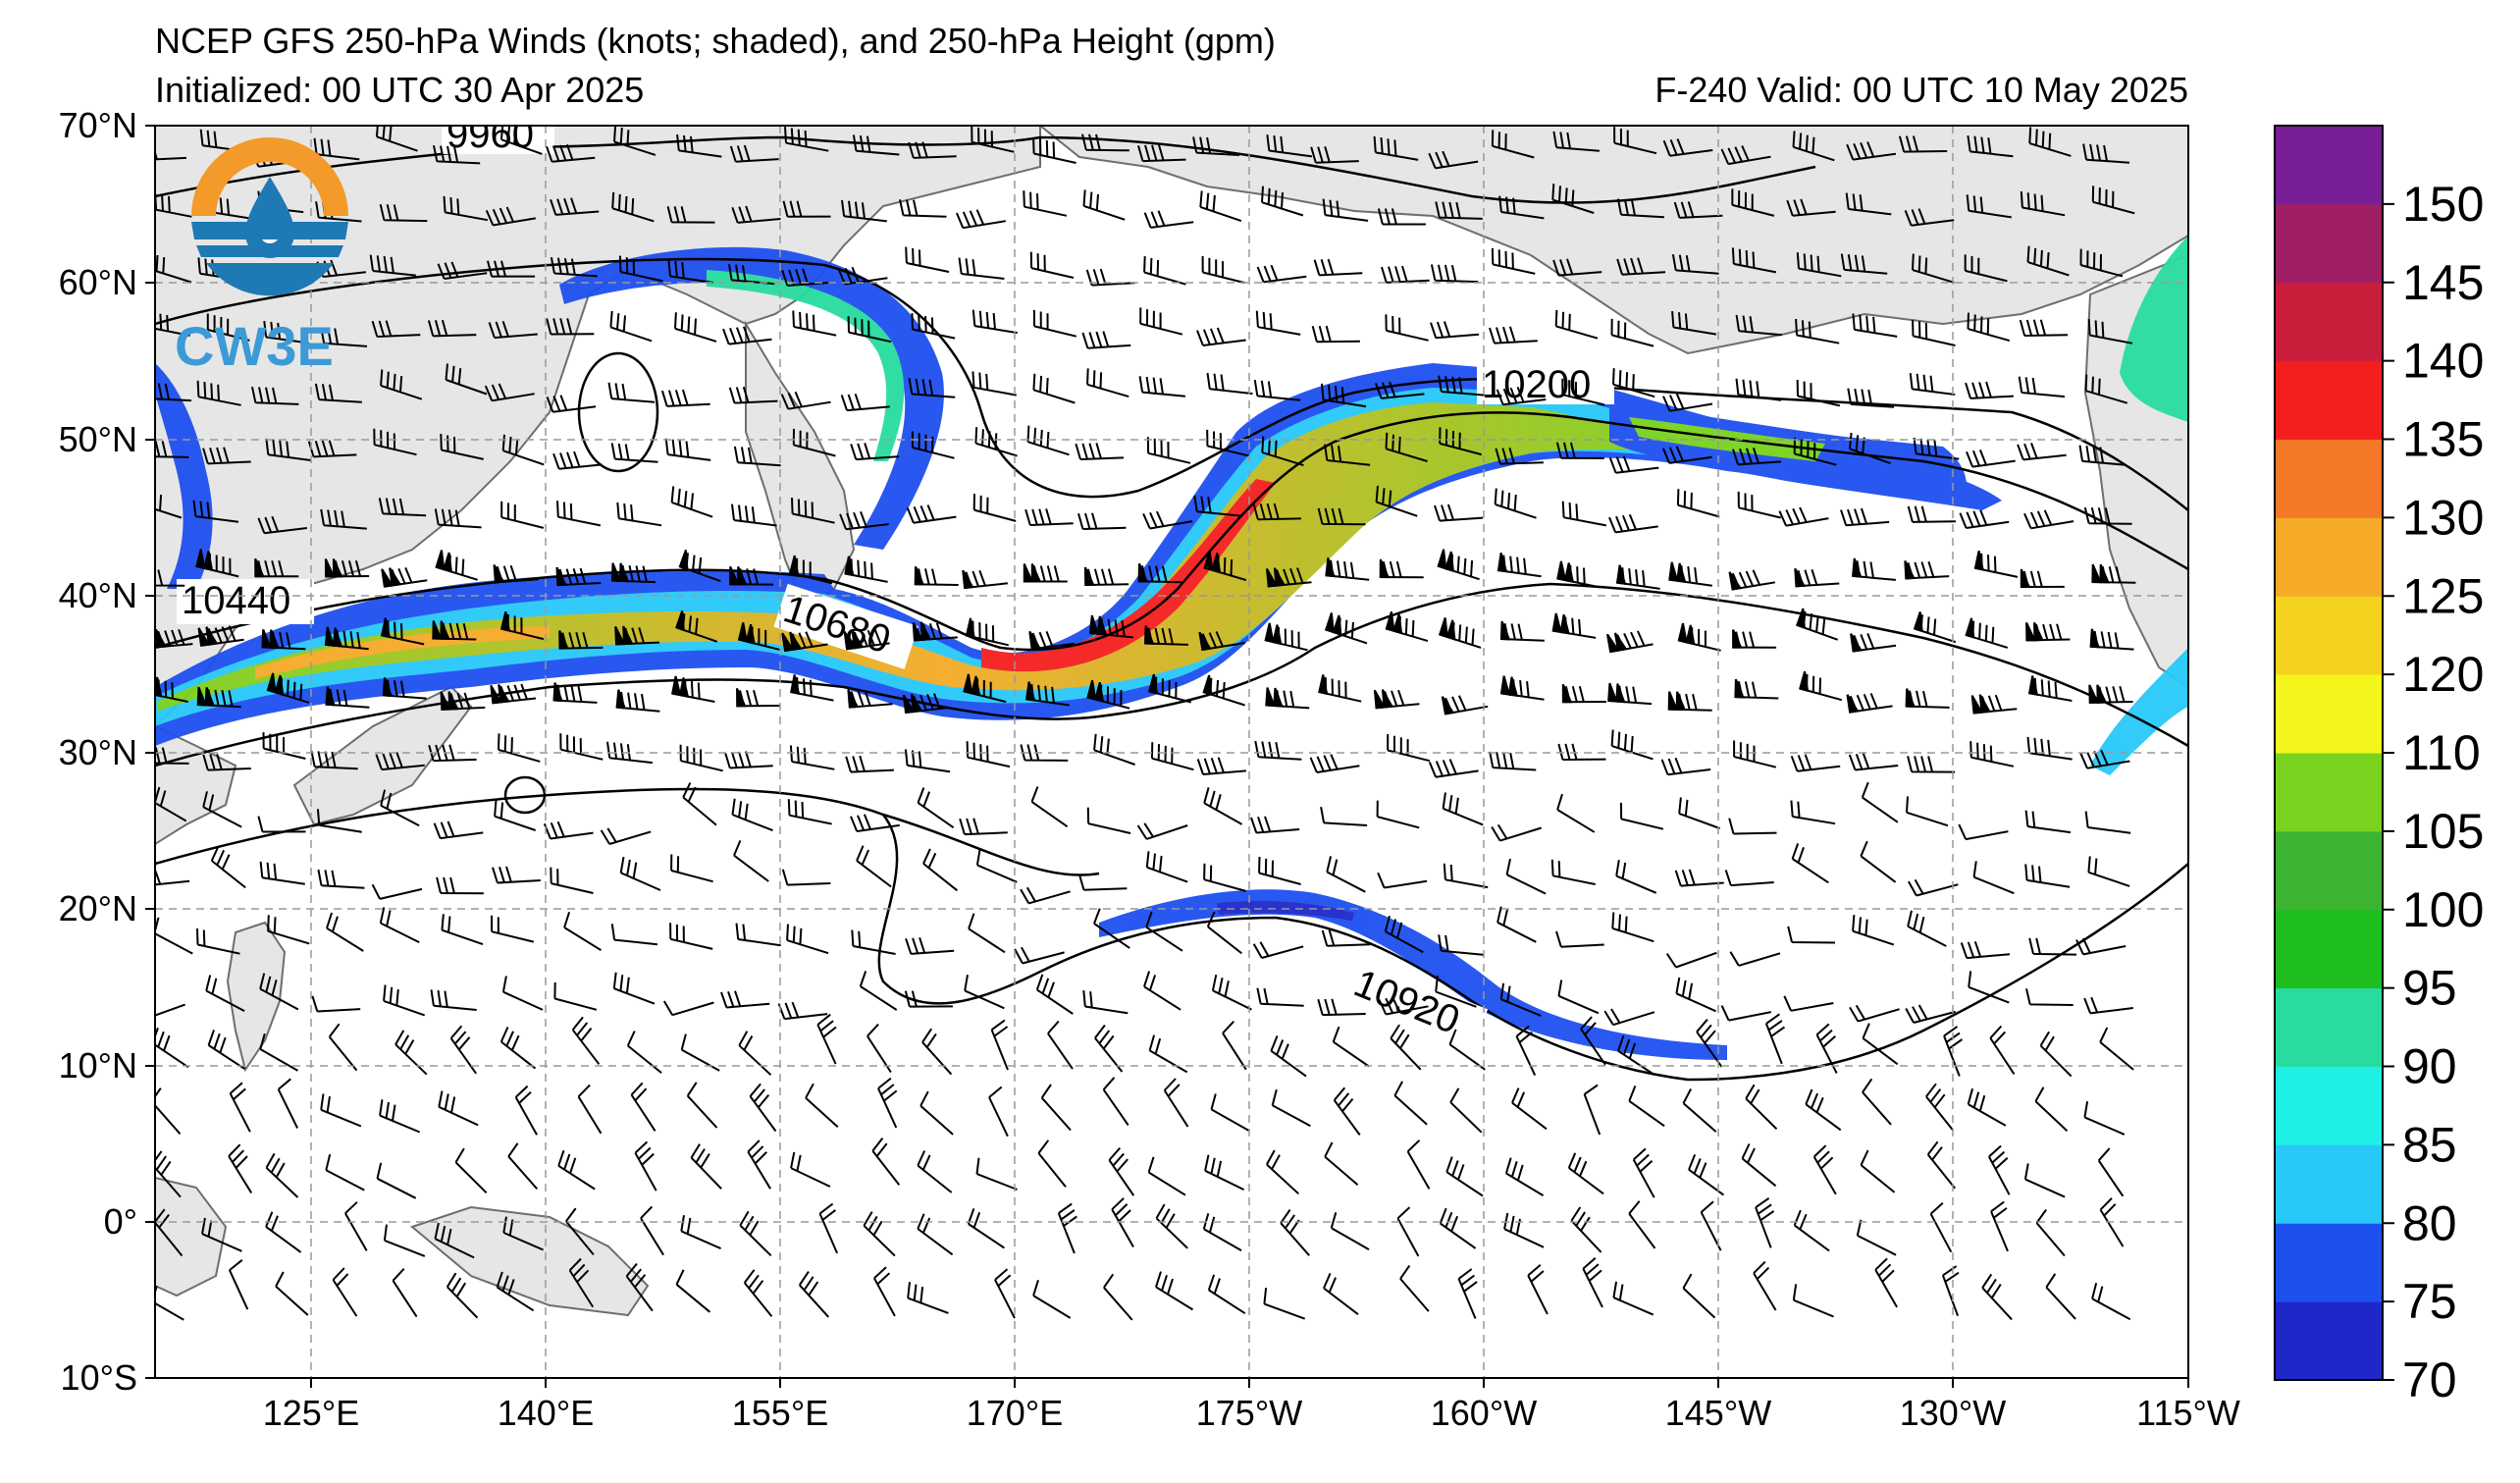  What do you see at coordinates (98, 439) in the screenshot?
I see `lat-label-50n: 50°N` at bounding box center [98, 439].